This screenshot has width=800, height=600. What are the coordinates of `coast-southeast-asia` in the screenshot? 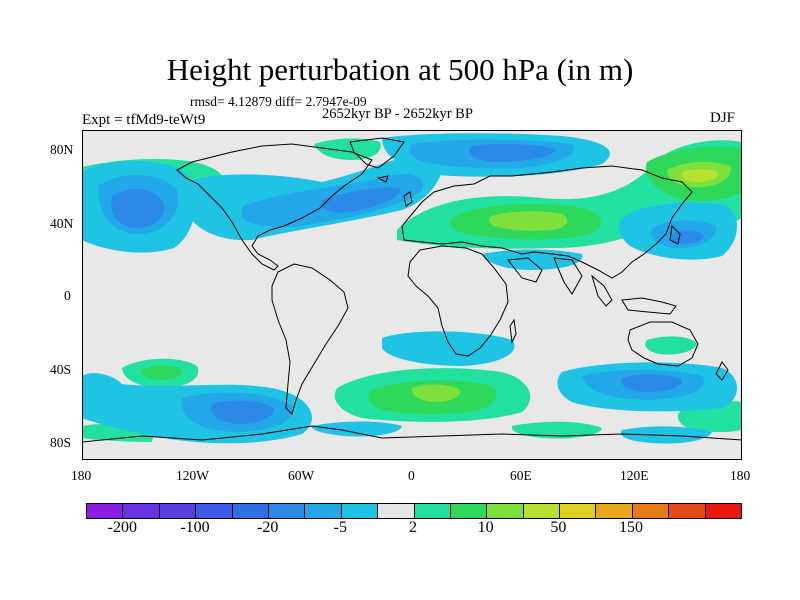 It's located at (634, 294).